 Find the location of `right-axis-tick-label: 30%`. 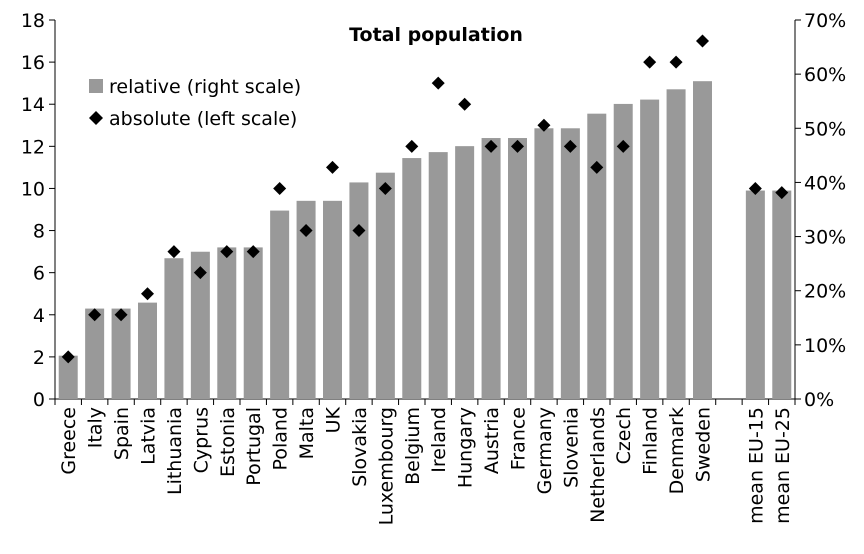

right-axis-tick-label: 30% is located at coordinates (825, 238).